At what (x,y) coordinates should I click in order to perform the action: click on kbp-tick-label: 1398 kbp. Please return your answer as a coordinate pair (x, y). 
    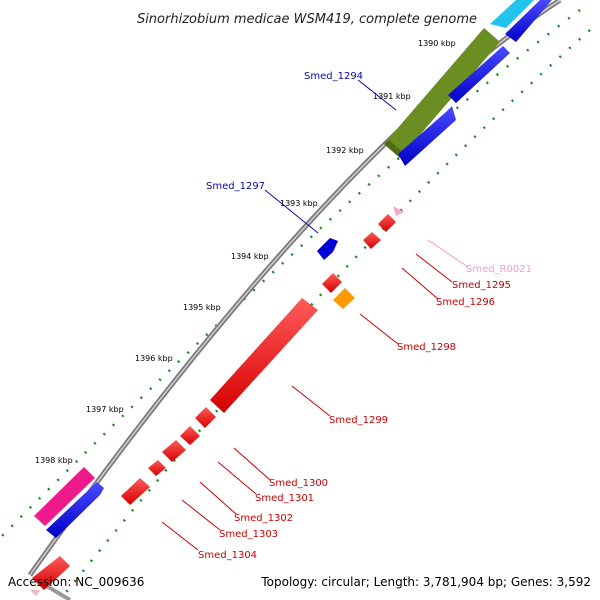
    Looking at the image, I should click on (54, 460).